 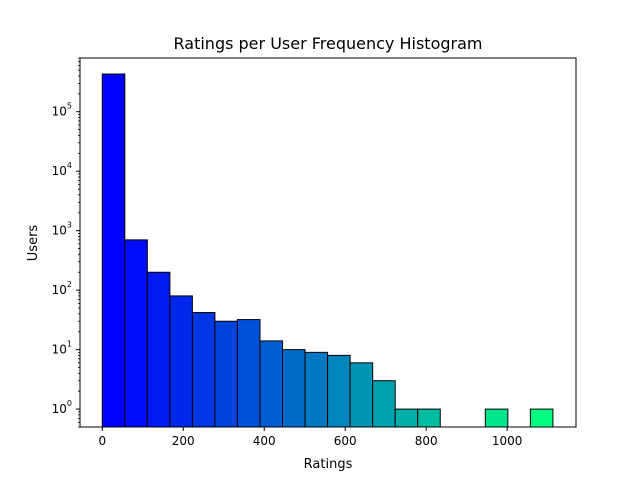 I want to click on x-tick-label: 0, so click(x=102, y=441).